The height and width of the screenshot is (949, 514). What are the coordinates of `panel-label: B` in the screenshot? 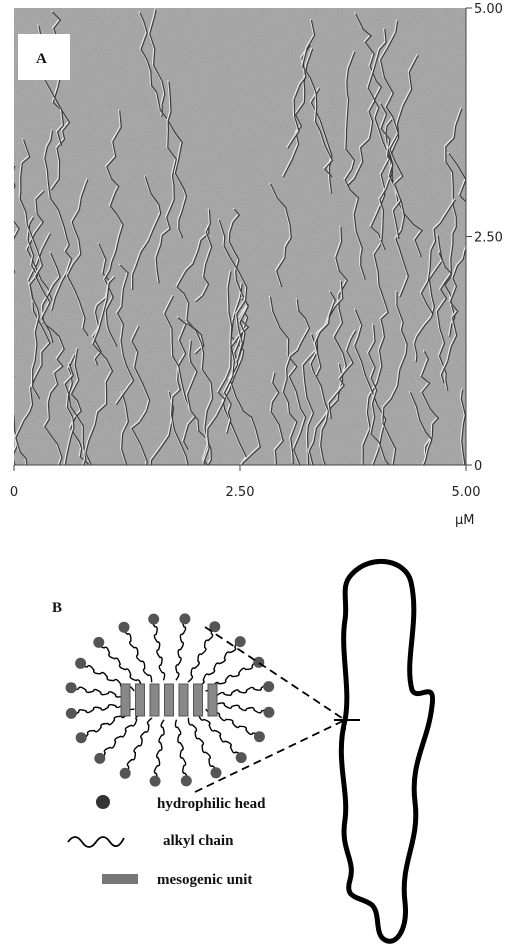 It's located at (57, 608).